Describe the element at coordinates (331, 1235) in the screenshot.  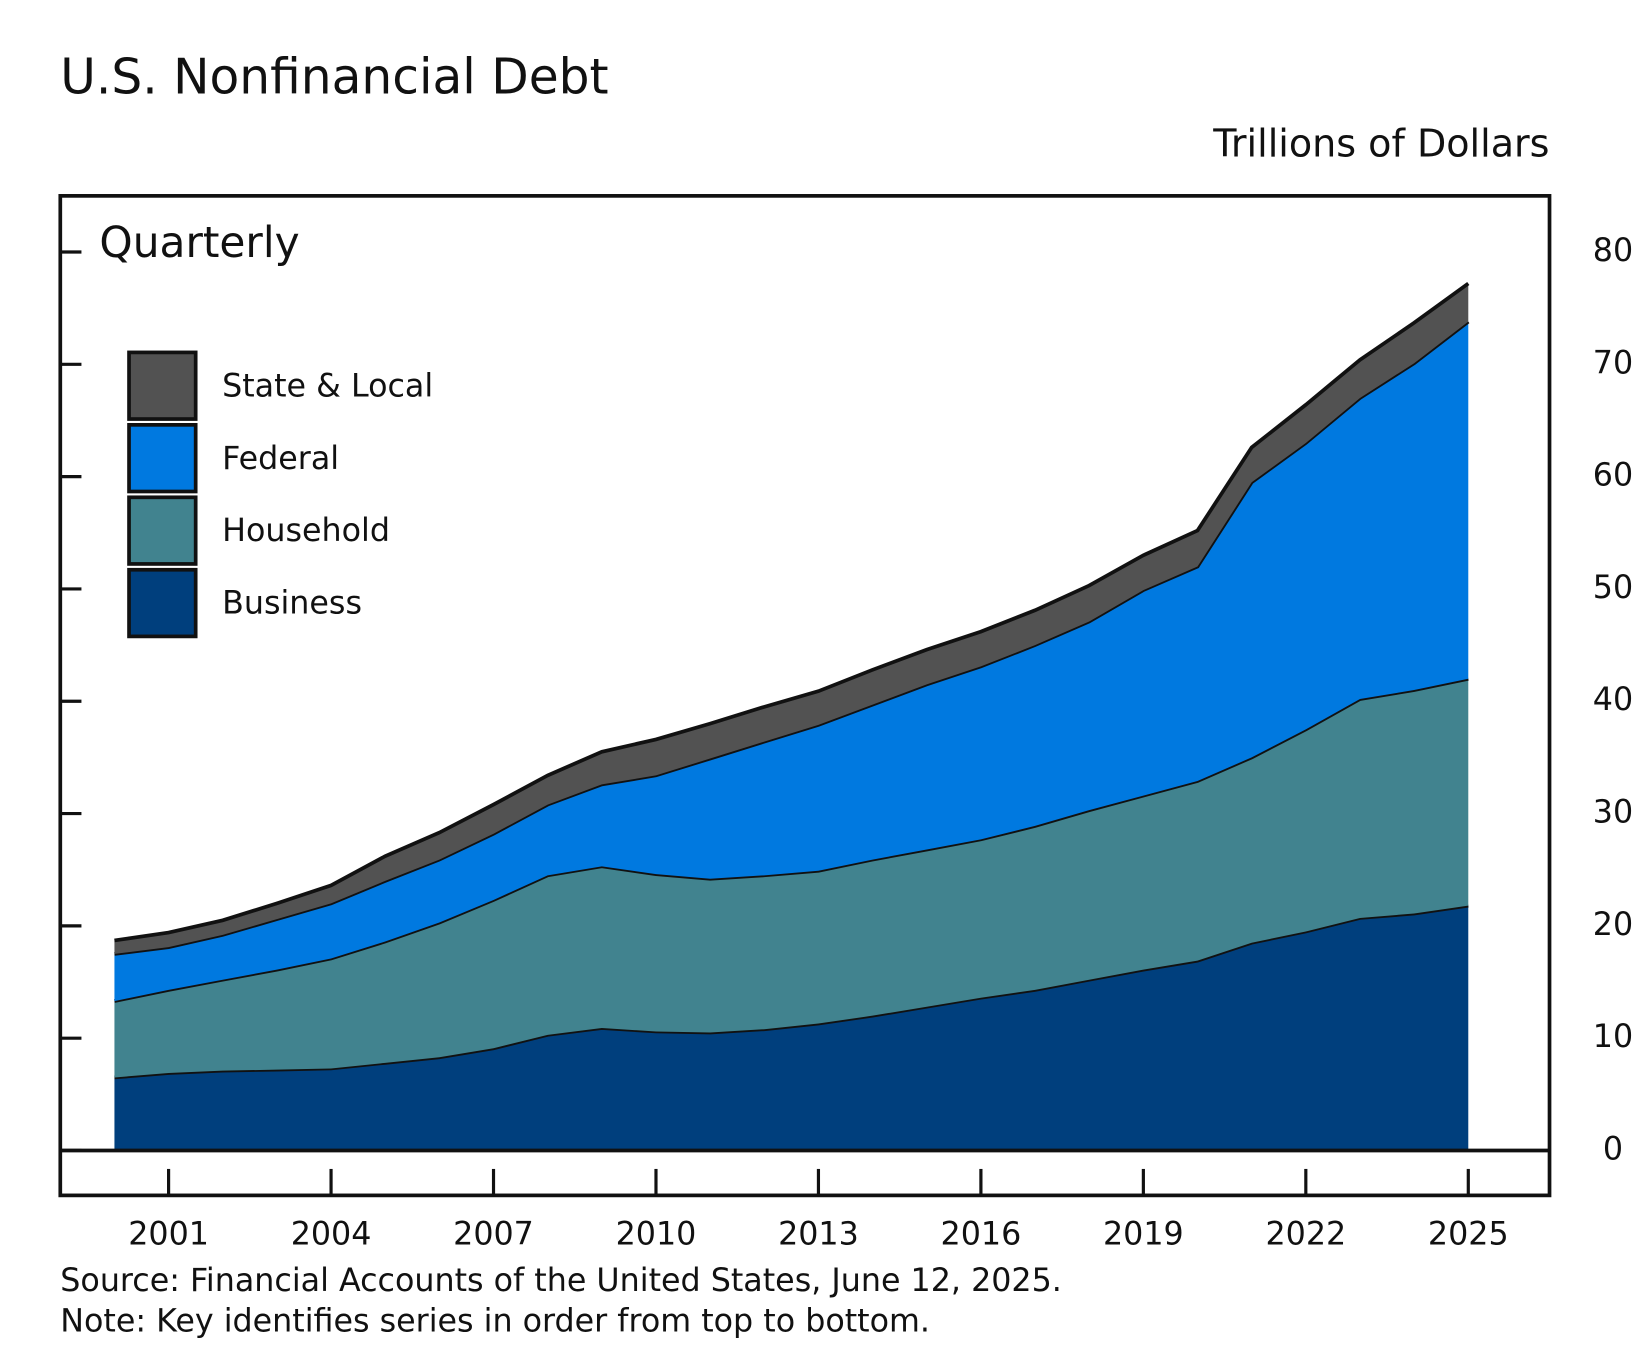
I see `x-tick-label: 2004` at that location.